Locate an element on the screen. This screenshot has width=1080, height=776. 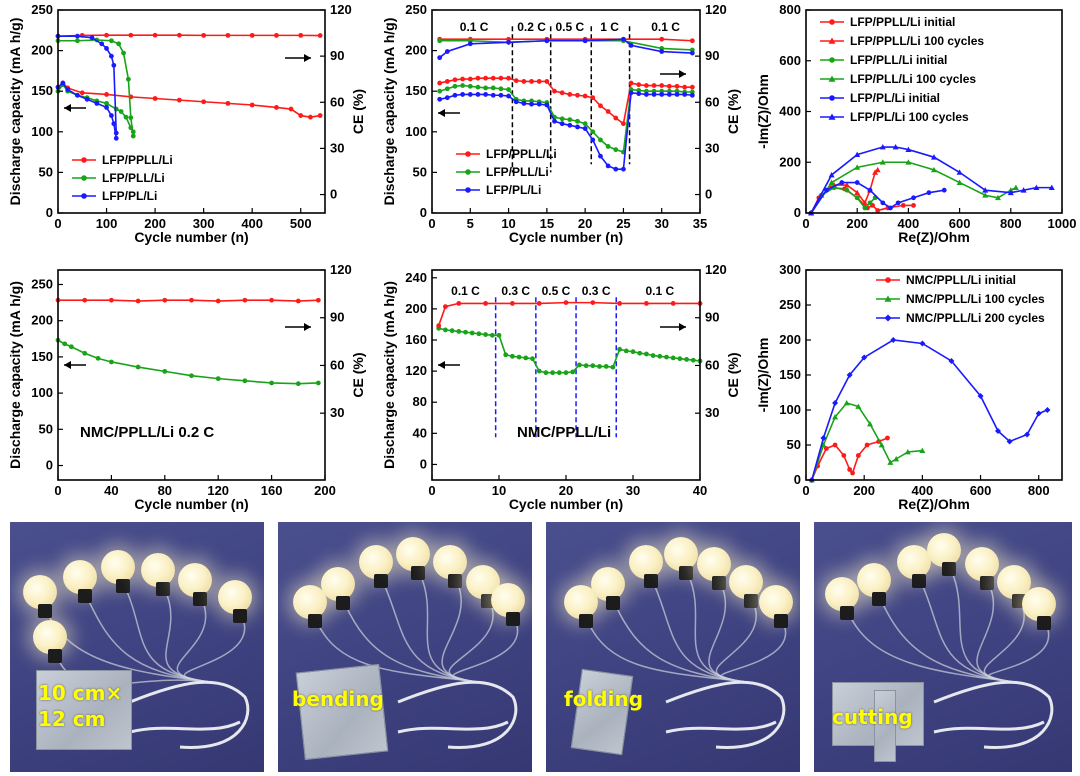
x-tick-label: 0 is located at coordinates (431, 223).